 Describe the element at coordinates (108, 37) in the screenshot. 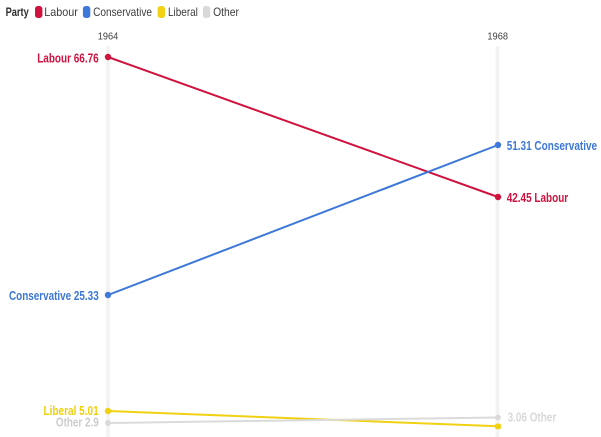

I see `svg-text: 1964` at that location.